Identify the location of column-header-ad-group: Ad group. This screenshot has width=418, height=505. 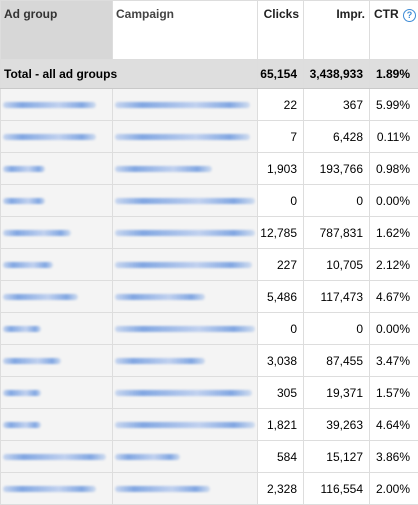
(57, 30).